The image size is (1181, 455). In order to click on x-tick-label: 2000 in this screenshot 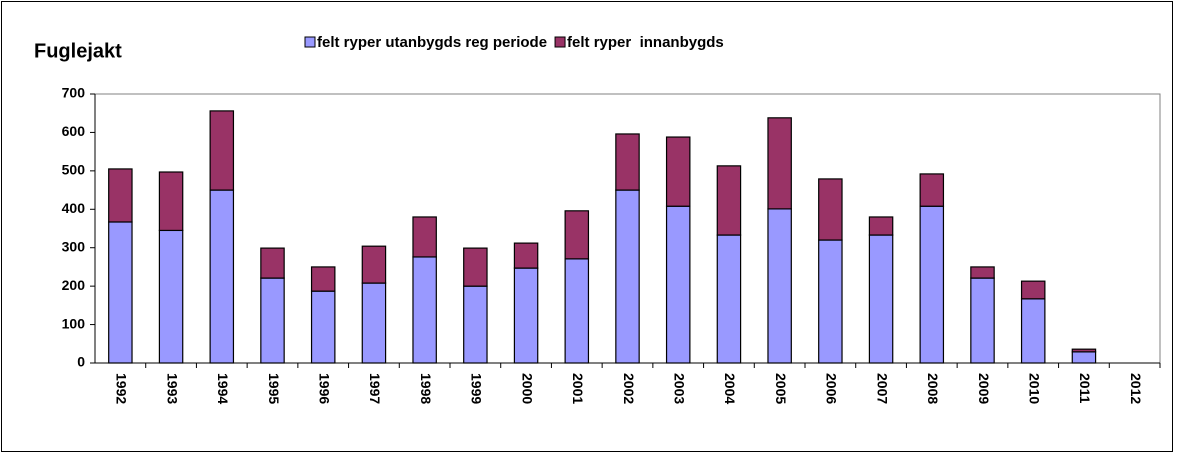, I will do `click(527, 388)`.